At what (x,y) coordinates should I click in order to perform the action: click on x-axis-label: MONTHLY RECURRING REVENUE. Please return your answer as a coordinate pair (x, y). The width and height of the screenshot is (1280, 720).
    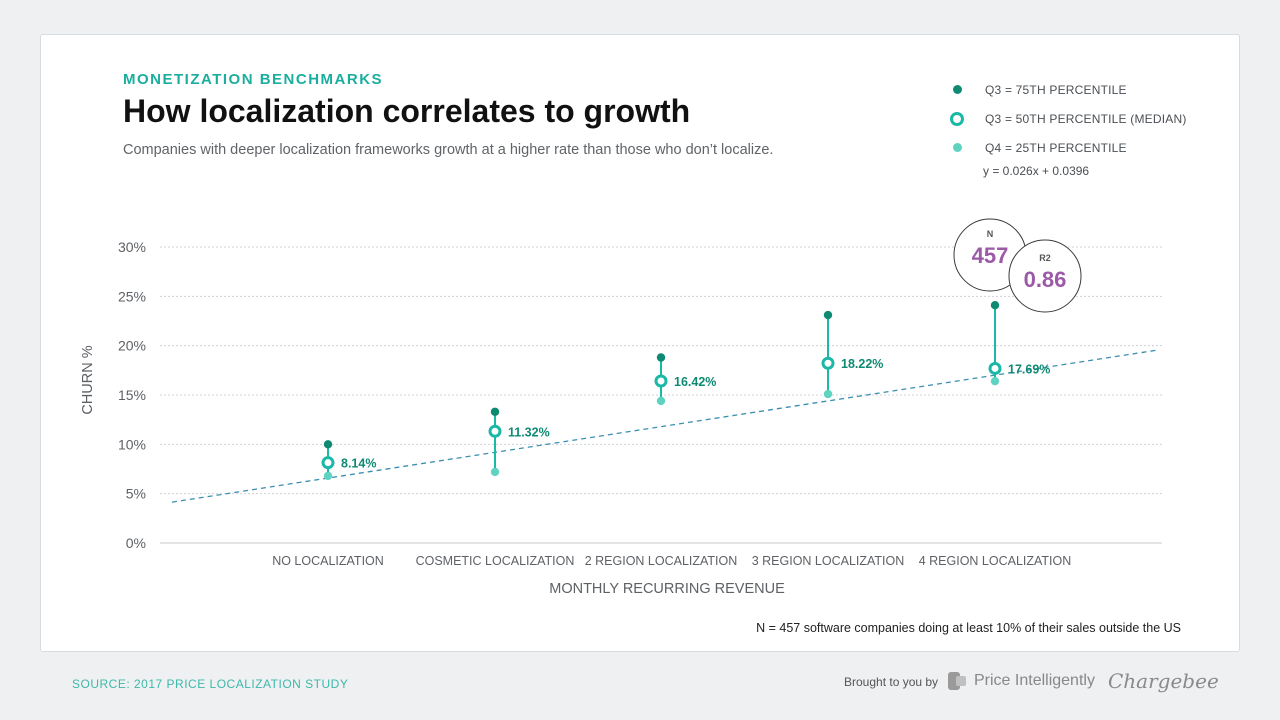
    Looking at the image, I should click on (667, 589).